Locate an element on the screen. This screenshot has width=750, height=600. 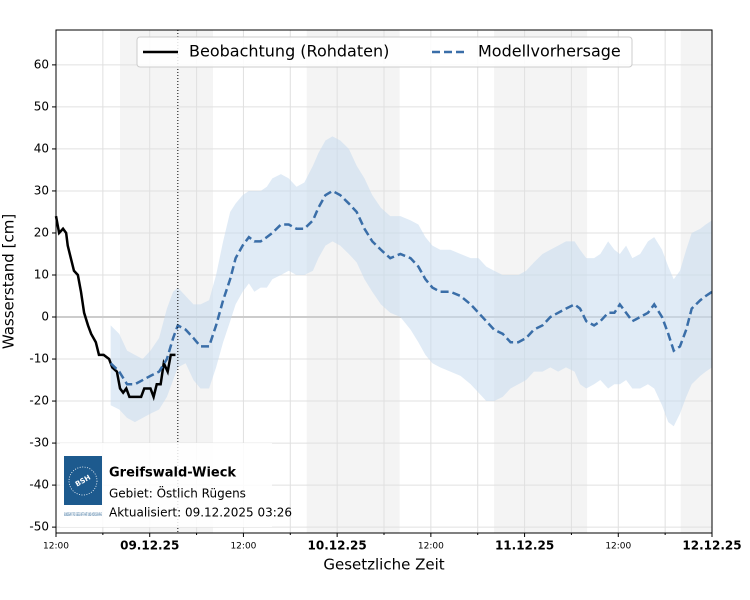
legend-label: Modellvorhersage is located at coordinates (549, 51).